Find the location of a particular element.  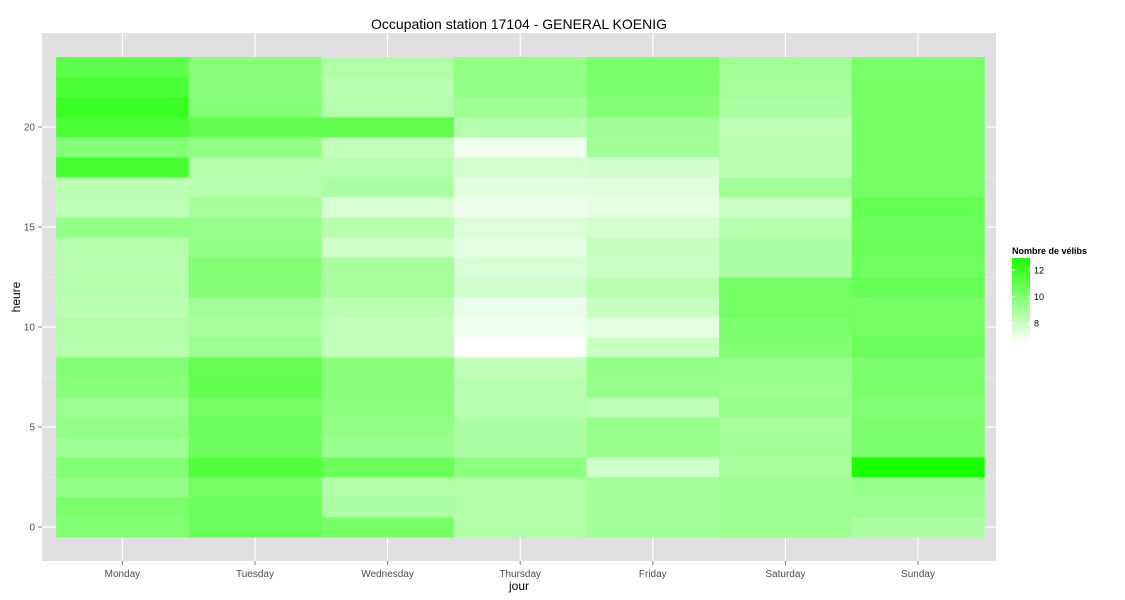

y-tick-label: 20 is located at coordinates (30, 128).